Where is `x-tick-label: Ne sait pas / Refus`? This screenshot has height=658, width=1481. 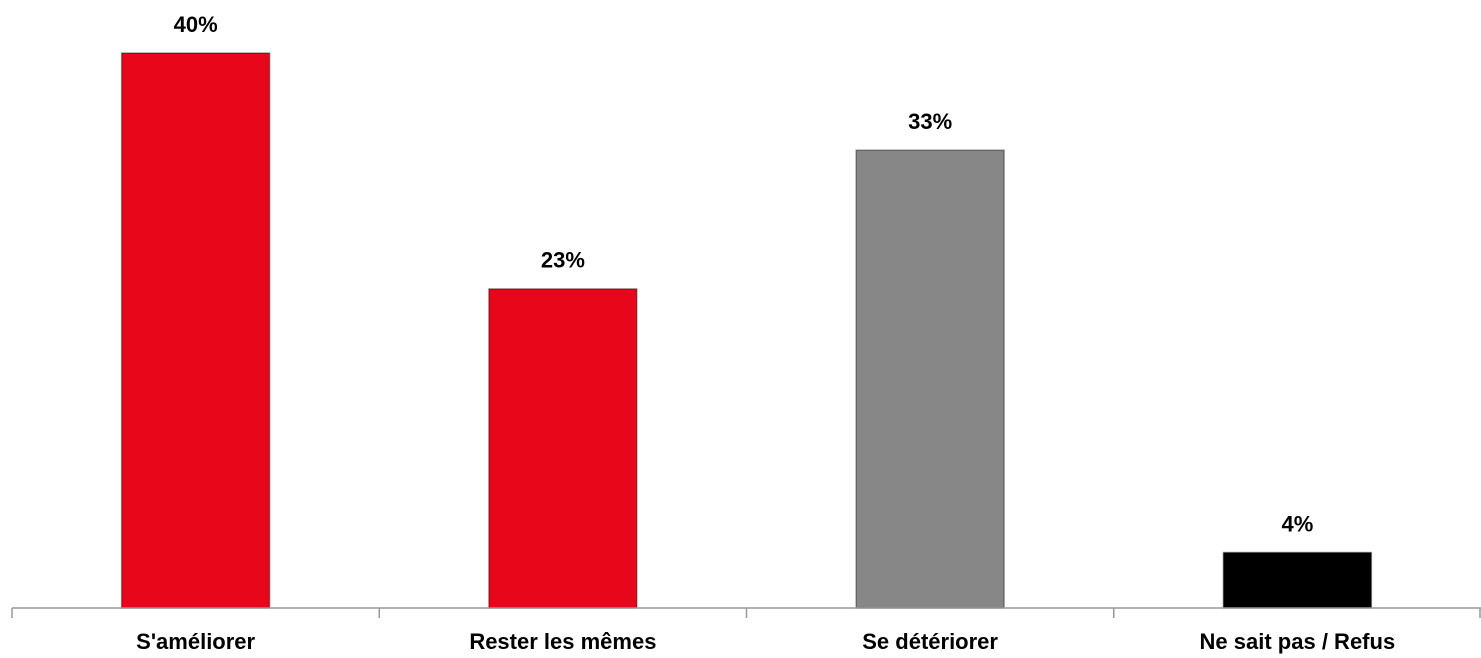
x-tick-label: Ne sait pas / Refus is located at coordinates (1298, 641).